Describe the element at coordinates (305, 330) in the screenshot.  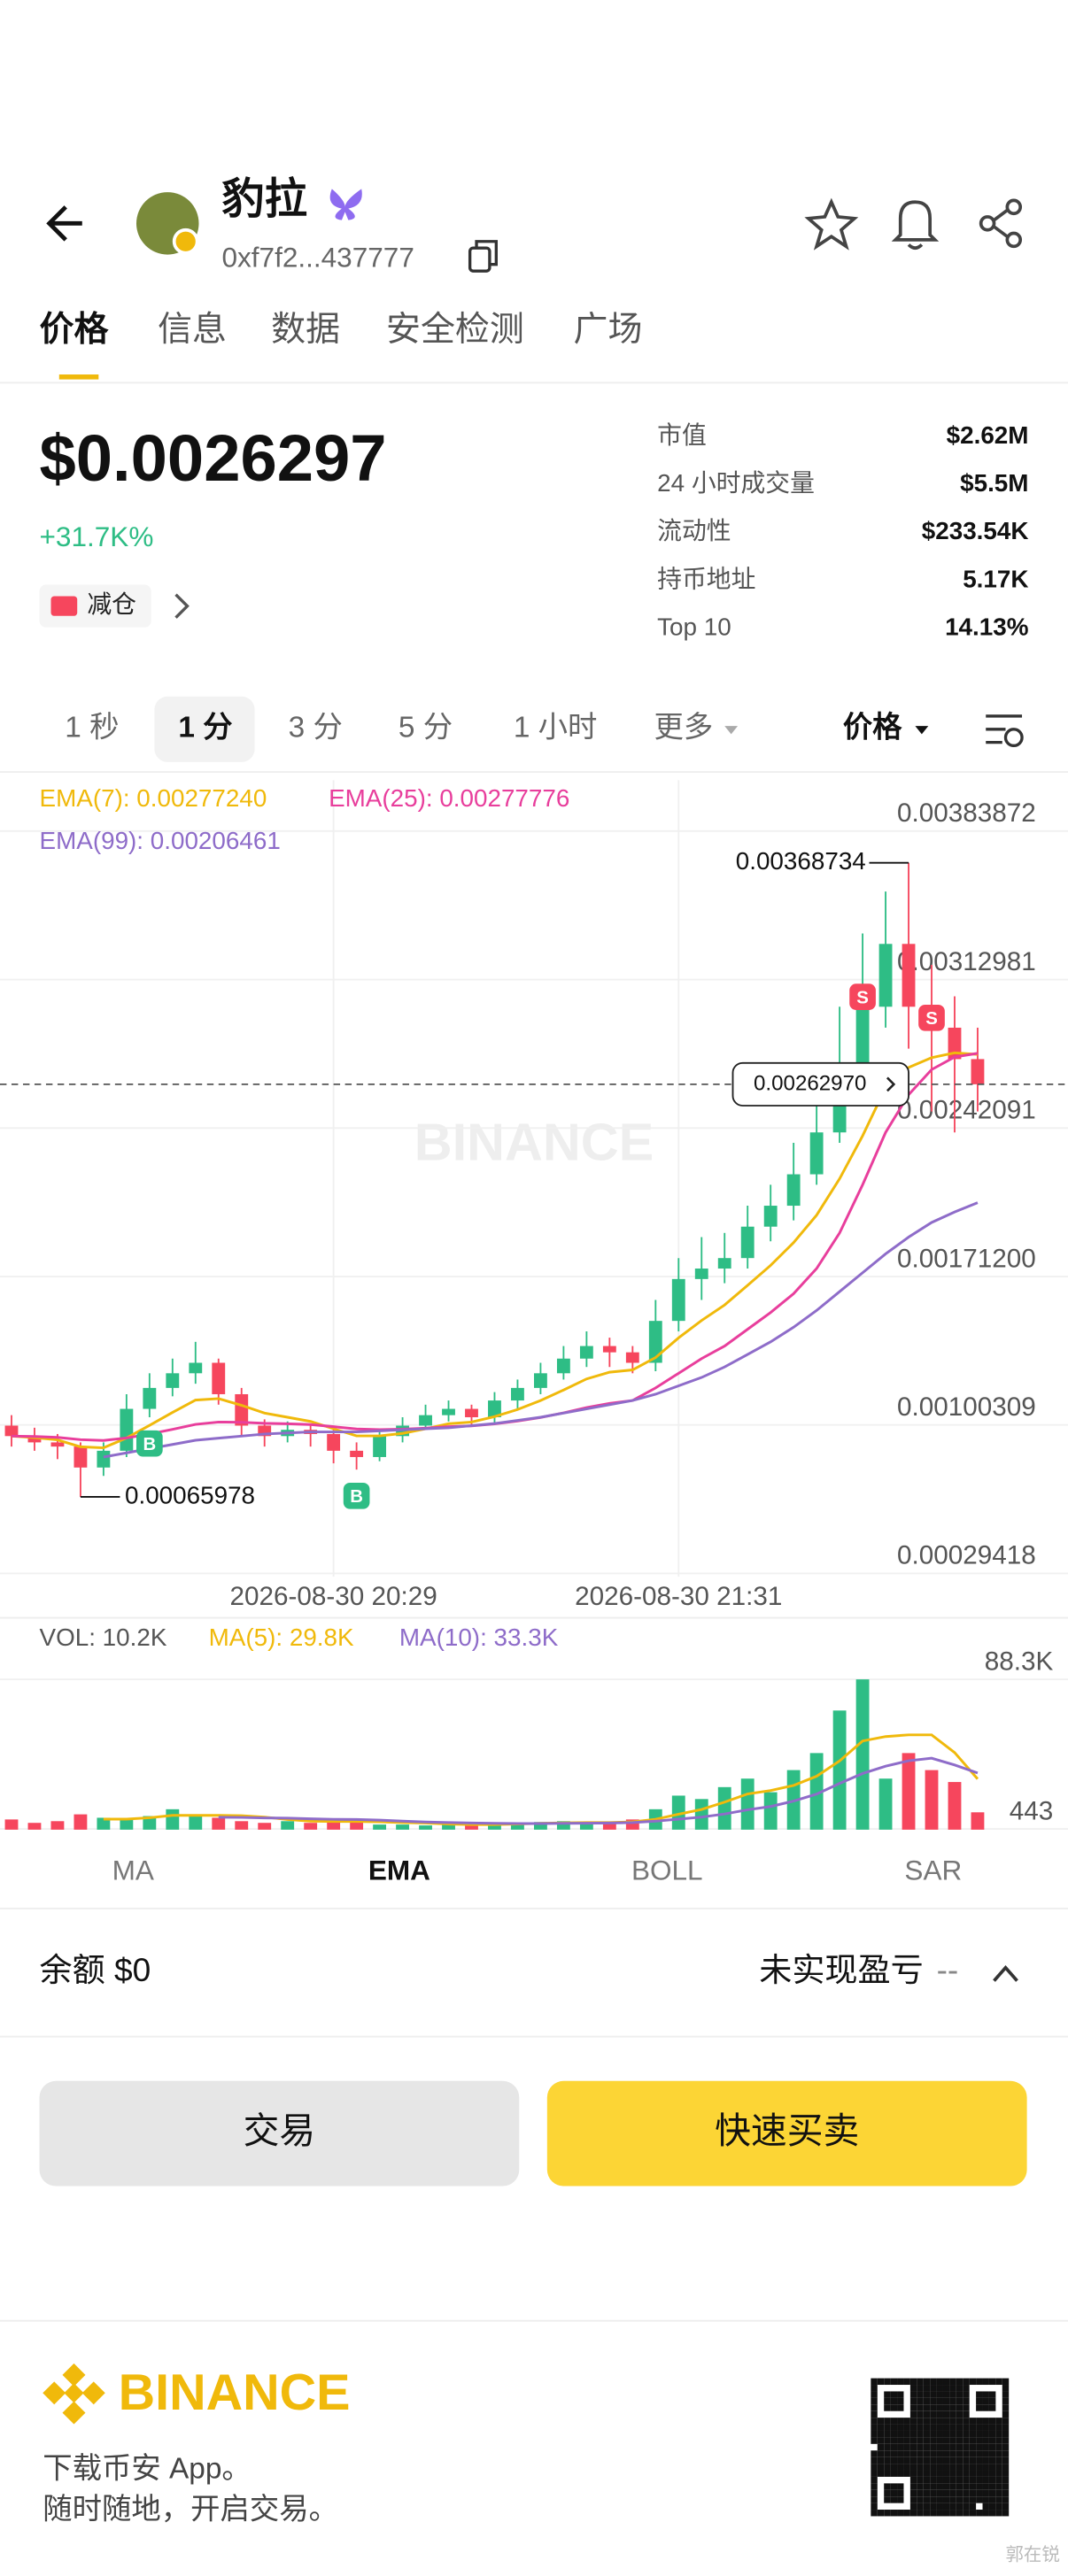
I see `tab: 数据` at that location.